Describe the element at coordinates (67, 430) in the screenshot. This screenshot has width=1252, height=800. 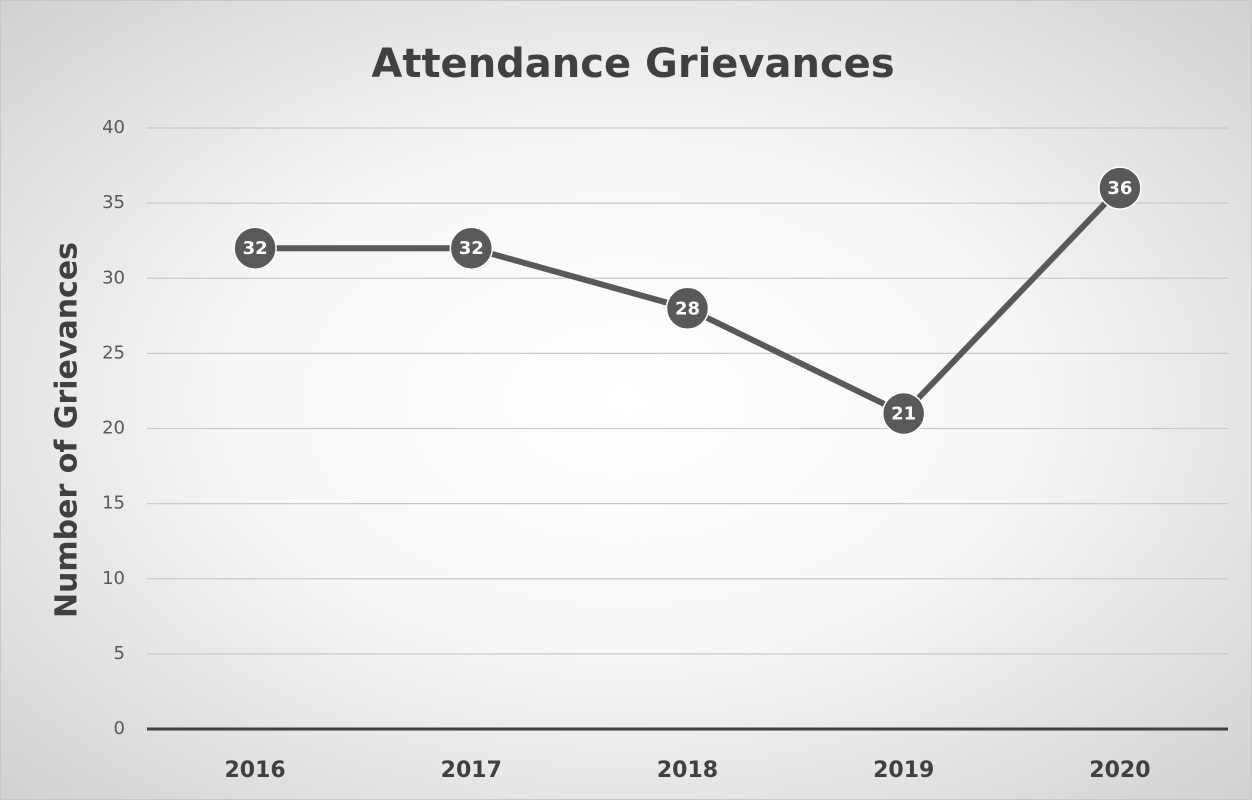
I see `y-axis-label: Number of Grievances` at that location.